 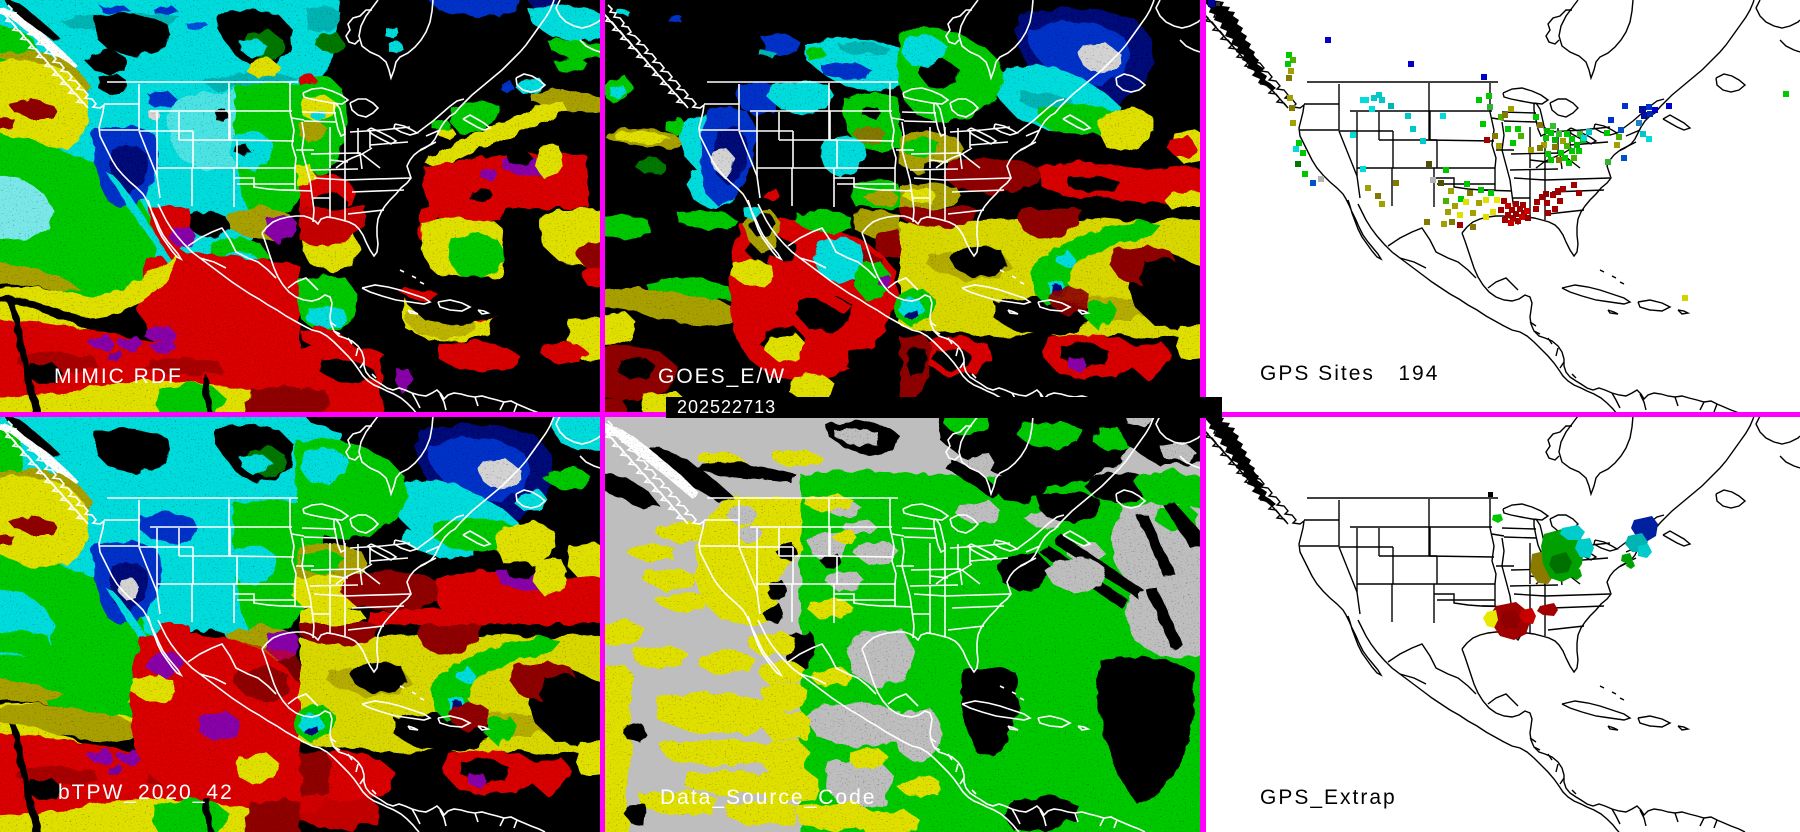 What do you see at coordinates (118, 376) in the screenshot?
I see `svg-text: MIMIC RDF` at bounding box center [118, 376].